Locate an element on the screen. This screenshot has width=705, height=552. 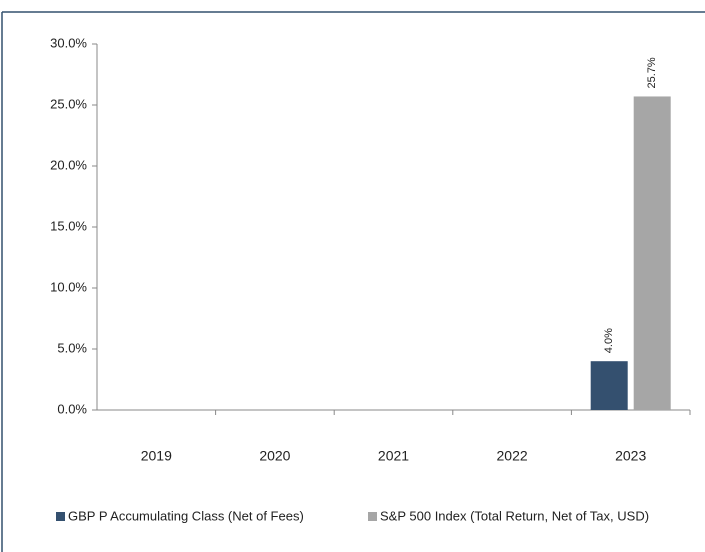
x-tick-label: 2023 is located at coordinates (630, 456).